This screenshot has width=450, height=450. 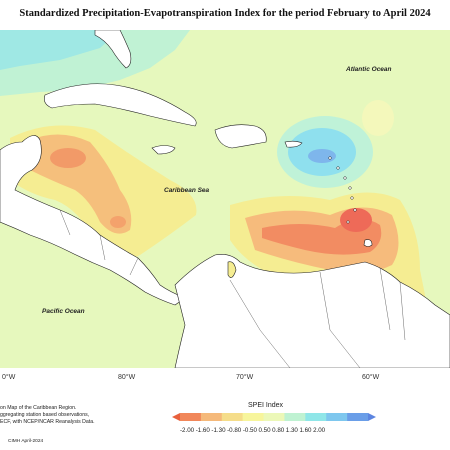 I want to click on legend-colorbar, so click(x=274, y=417).